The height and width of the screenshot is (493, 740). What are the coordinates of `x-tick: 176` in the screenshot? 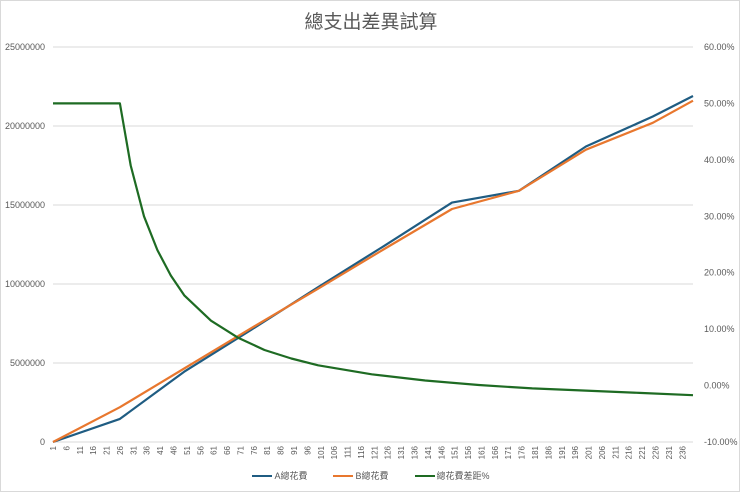 It's located at (522, 452).